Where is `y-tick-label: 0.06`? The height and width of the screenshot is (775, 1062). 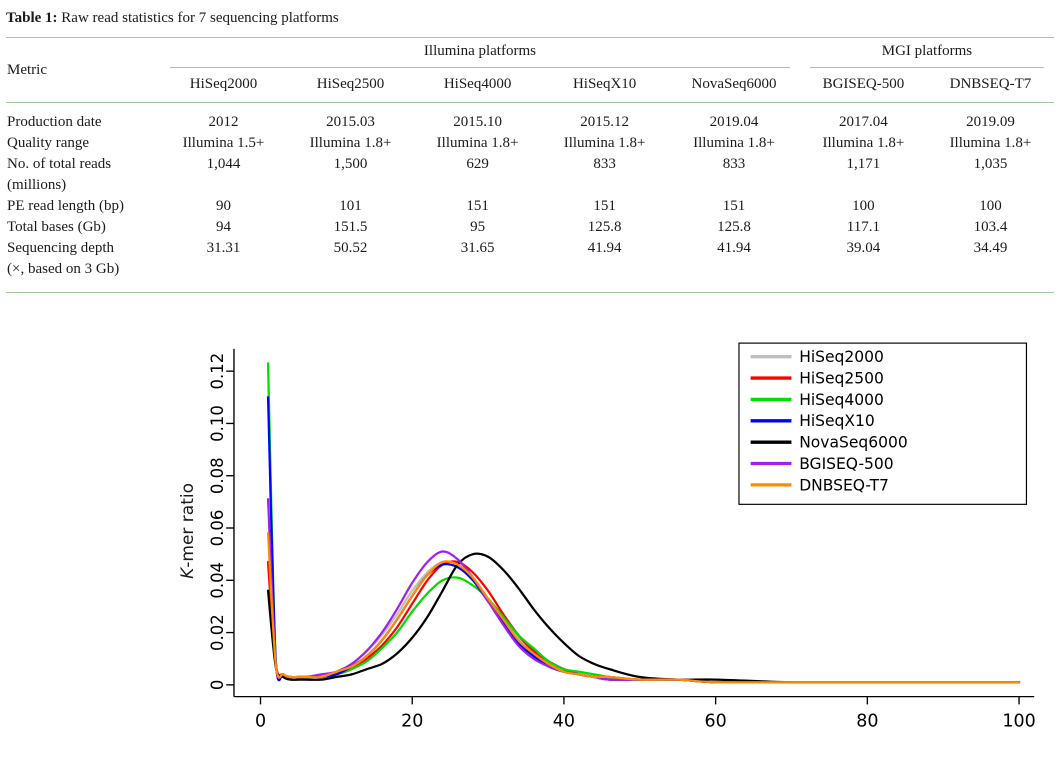
y-tick-label: 0.06 is located at coordinates (218, 528).